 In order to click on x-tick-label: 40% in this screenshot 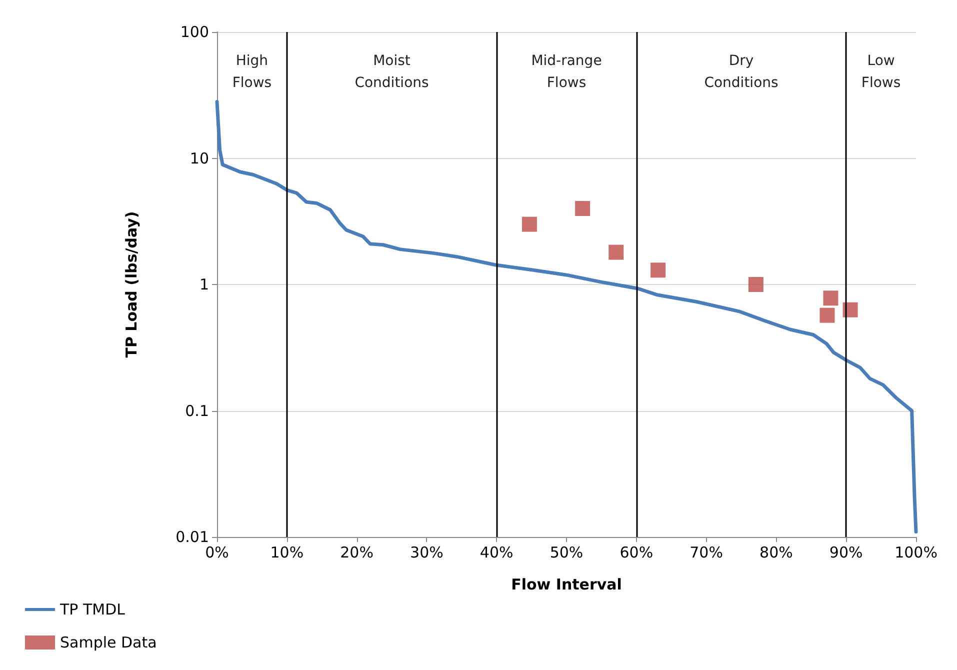, I will do `click(497, 553)`.